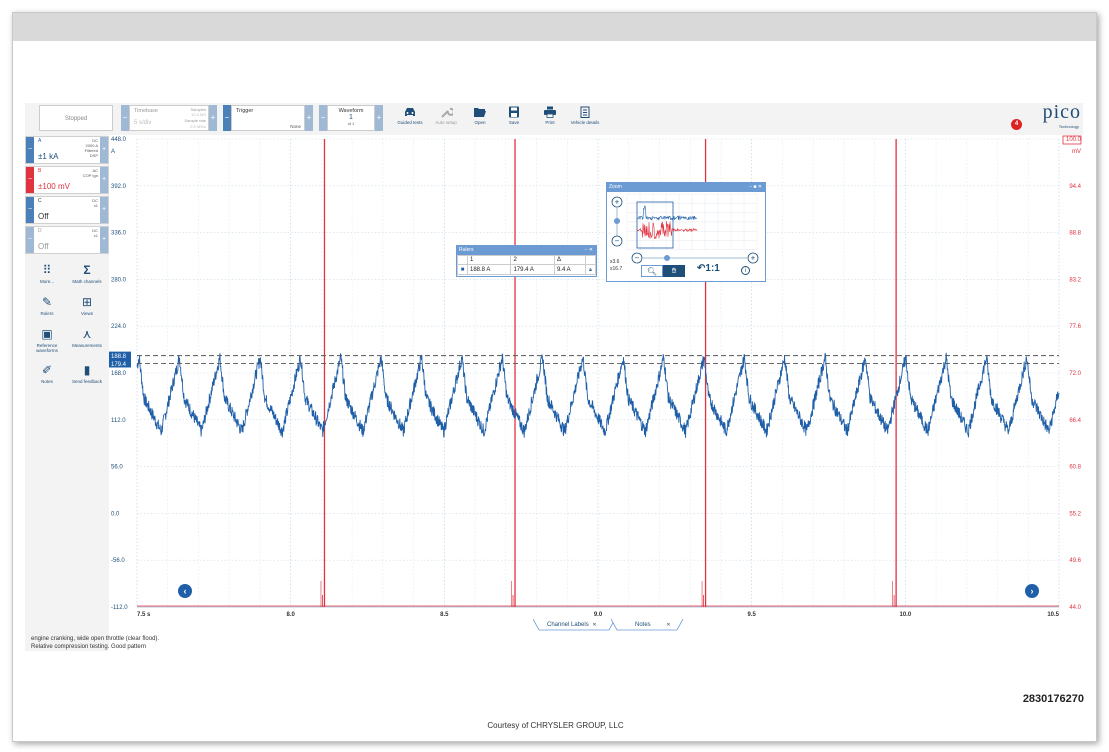 The width and height of the screenshot is (1109, 752). Describe the element at coordinates (532, 260) in the screenshot. I see `rulers-header-cell: 2` at that location.